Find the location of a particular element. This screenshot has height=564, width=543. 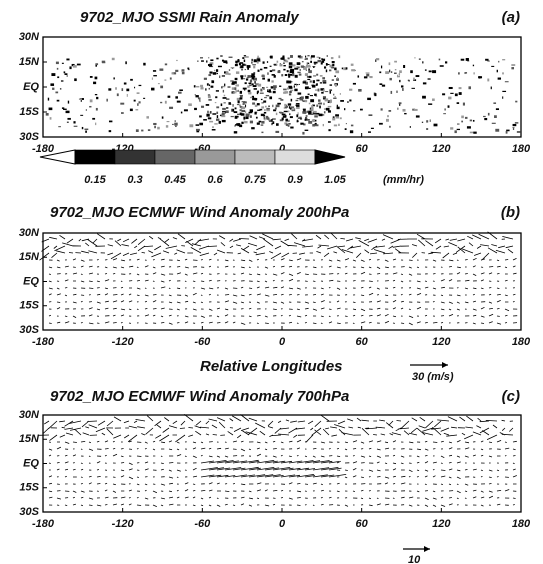

colorbar-segment is located at coordinates (175, 157).